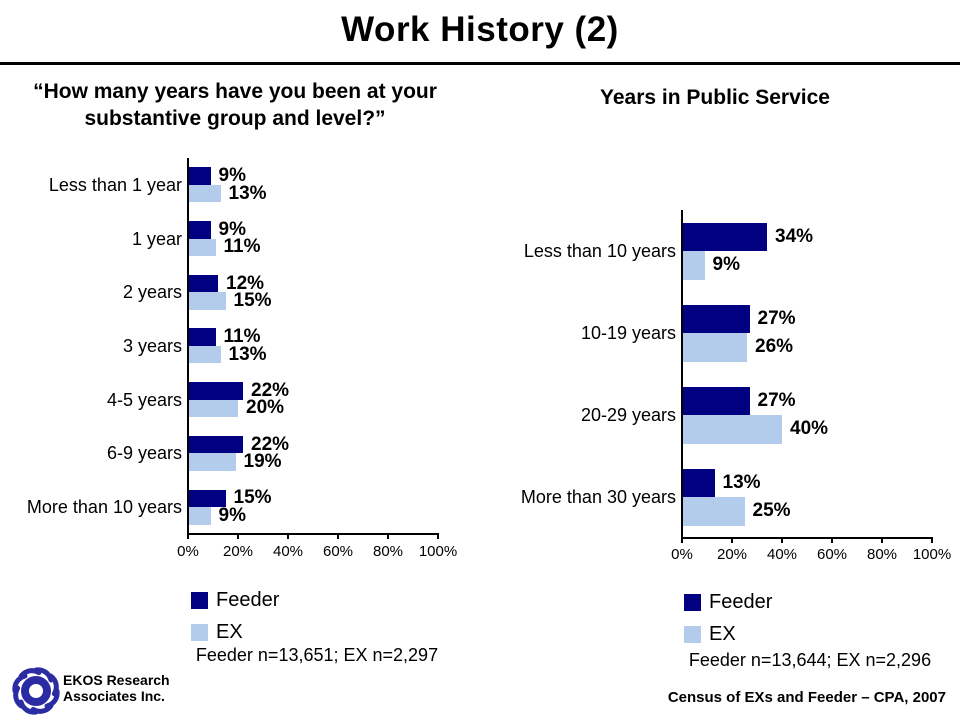  I want to click on footer-org-line2: Associates Inc., so click(114, 696).